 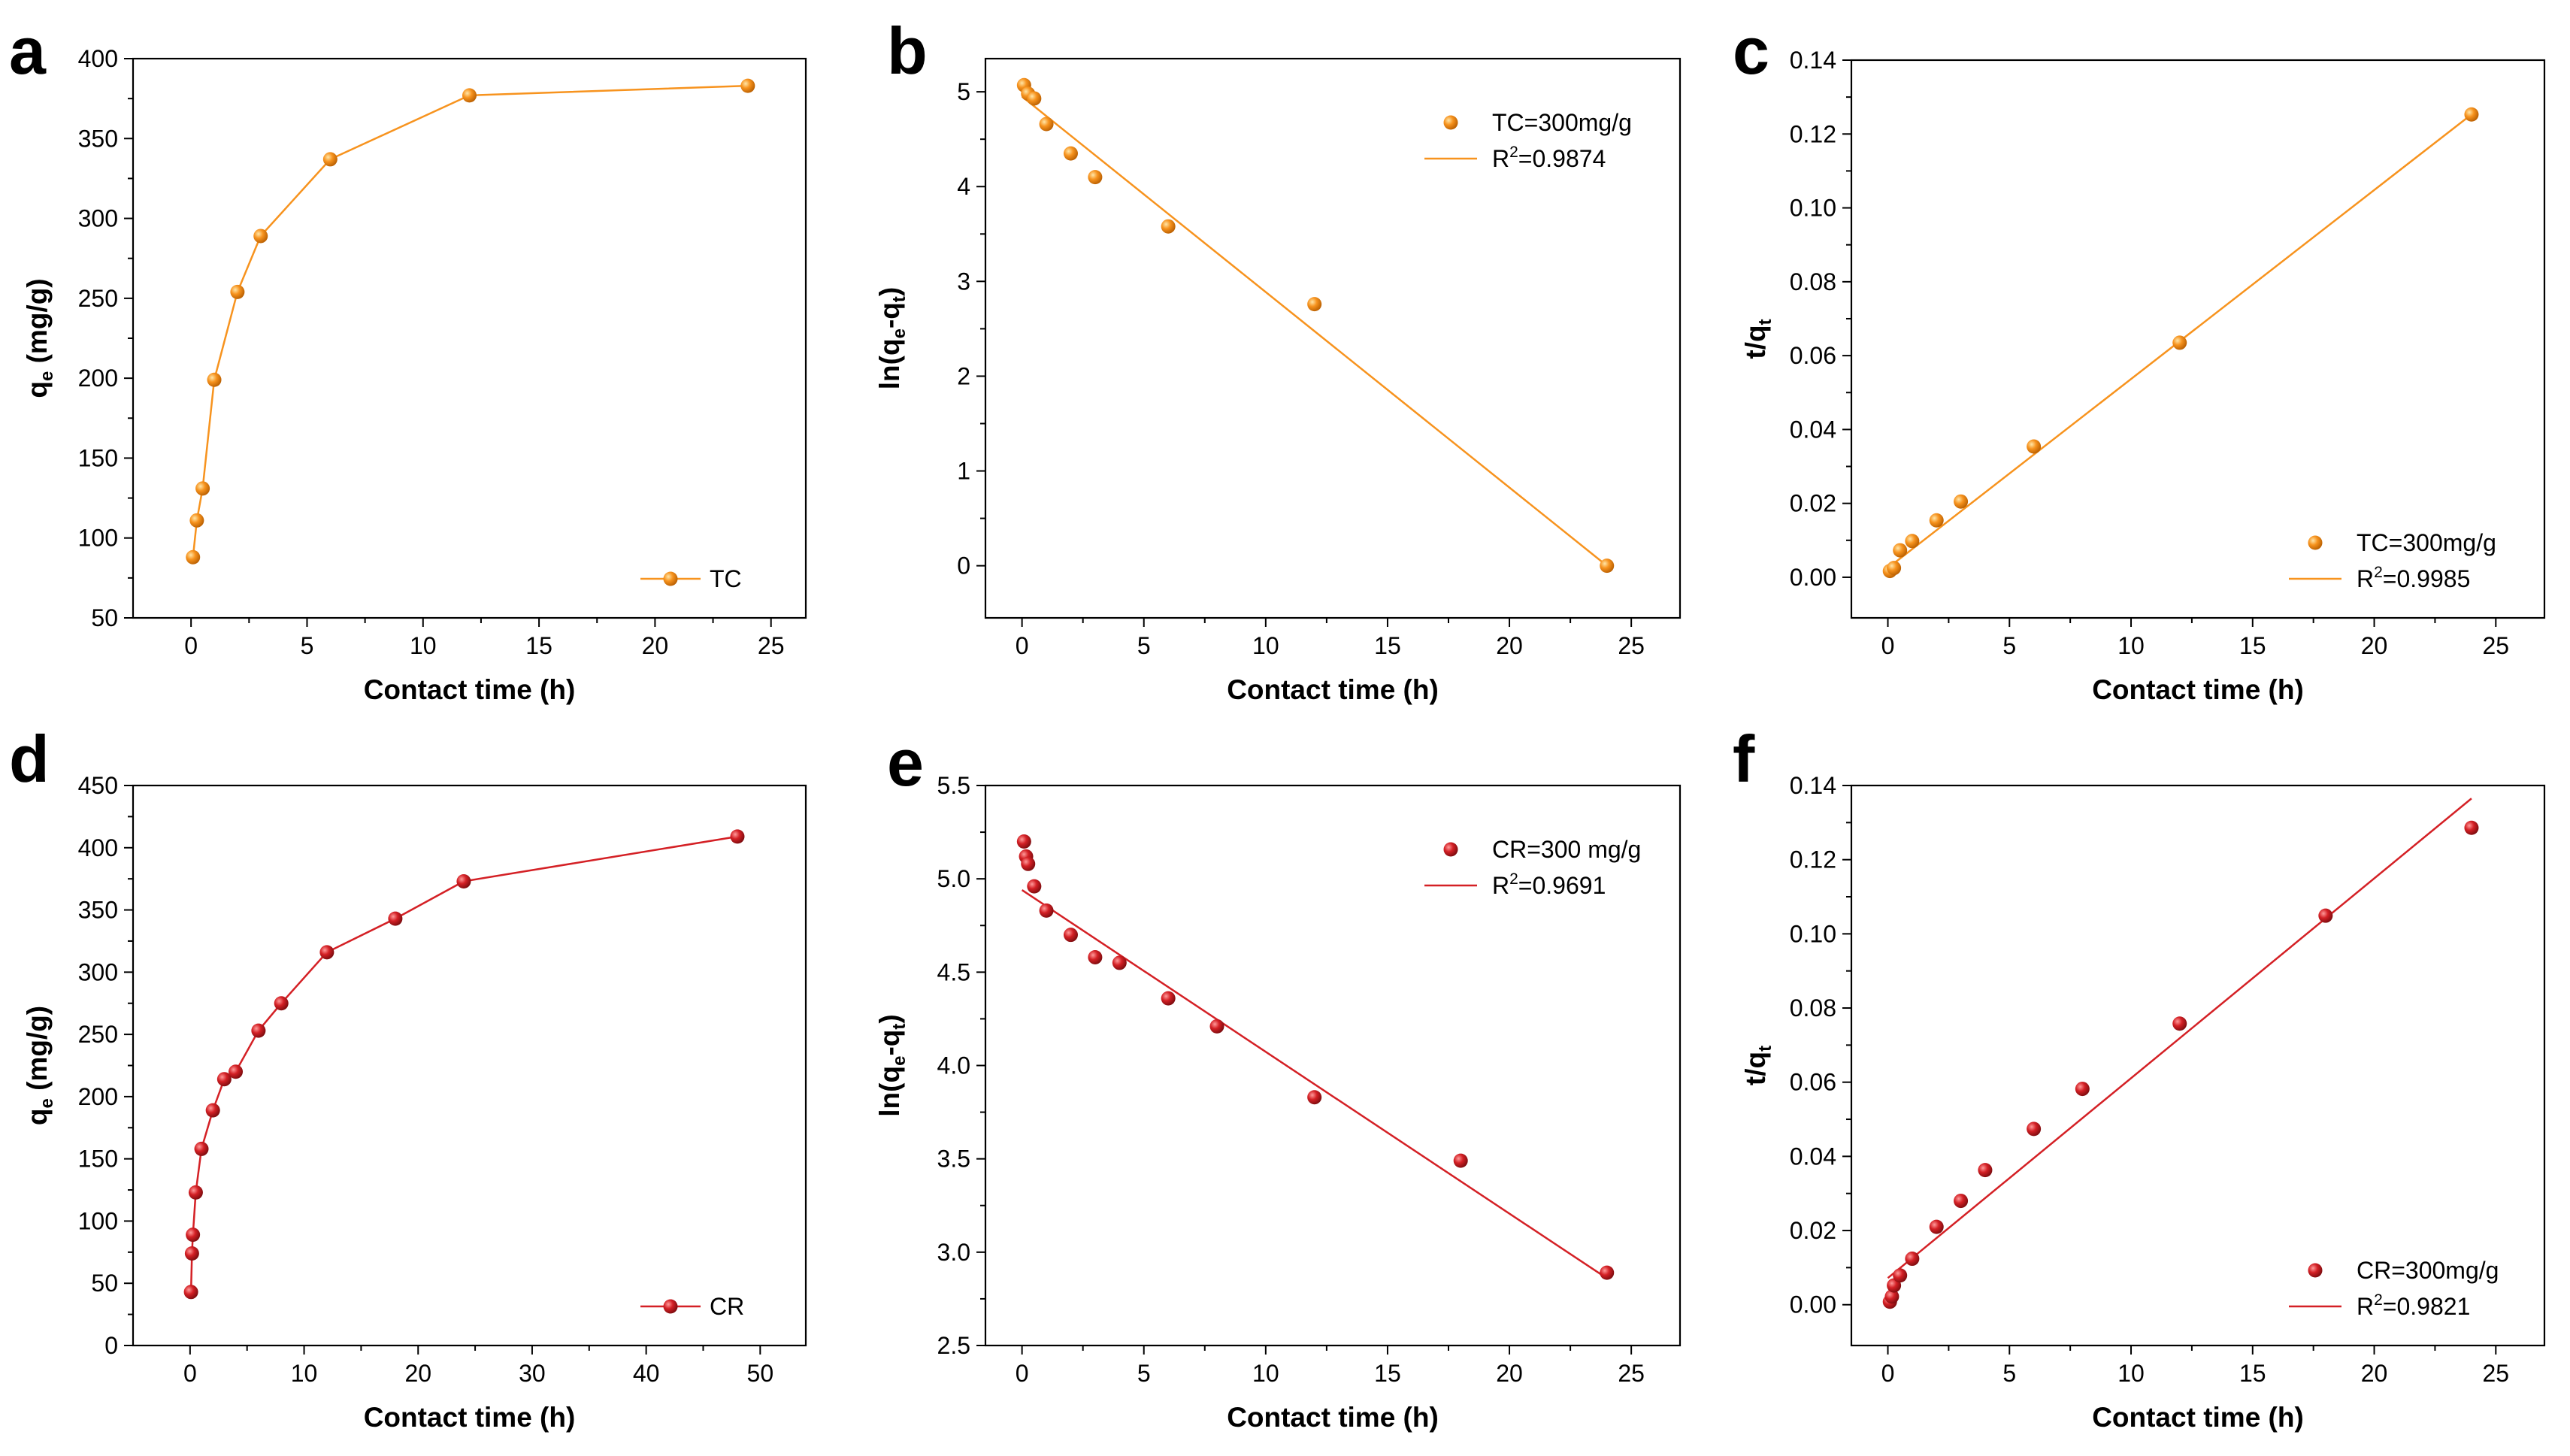 What do you see at coordinates (1744, 759) in the screenshot?
I see `panel-letter: f` at bounding box center [1744, 759].